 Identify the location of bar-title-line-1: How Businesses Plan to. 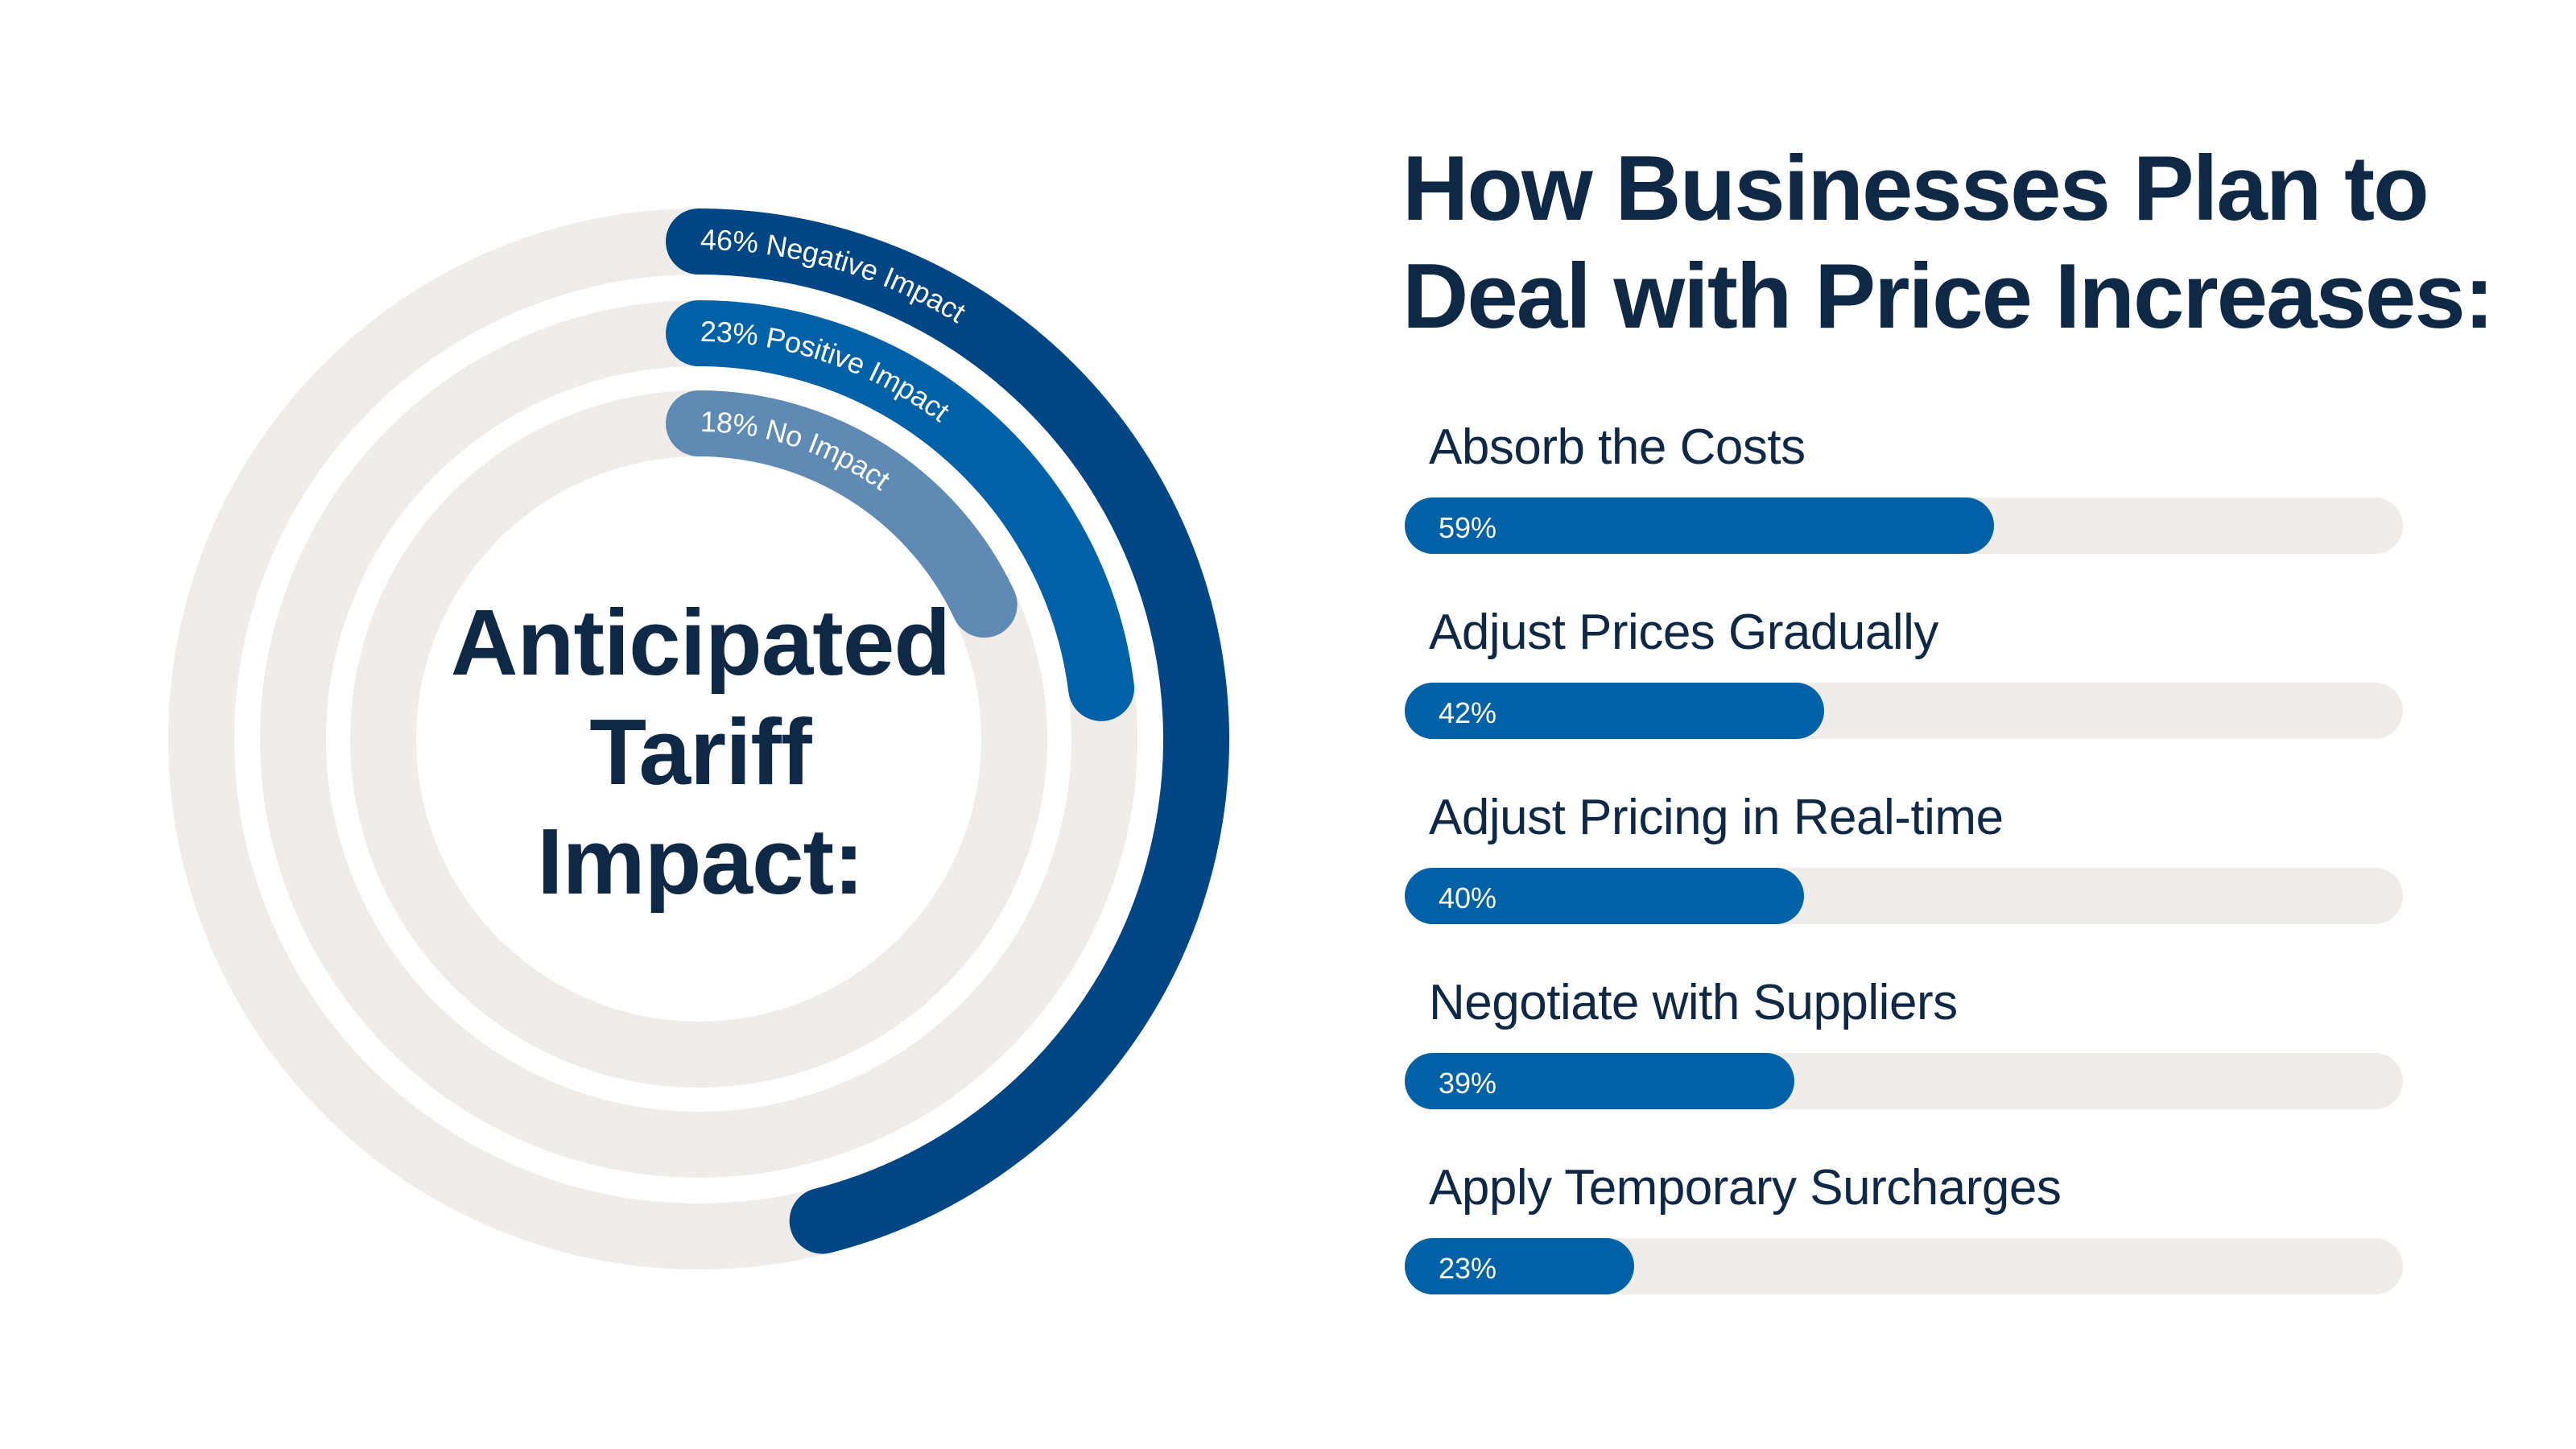
(1915, 189).